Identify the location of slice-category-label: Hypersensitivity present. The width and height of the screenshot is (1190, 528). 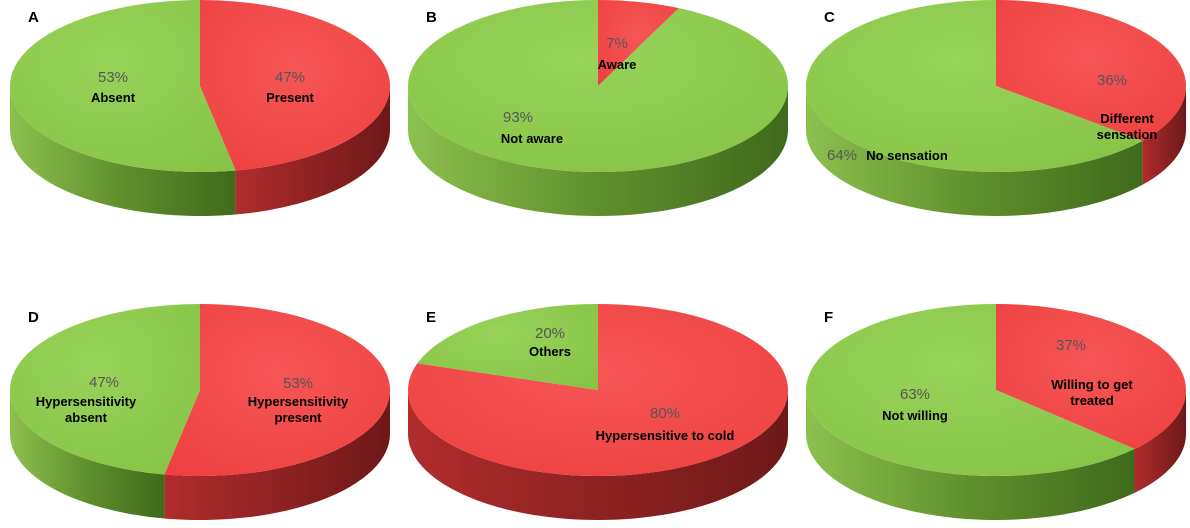
(298, 409).